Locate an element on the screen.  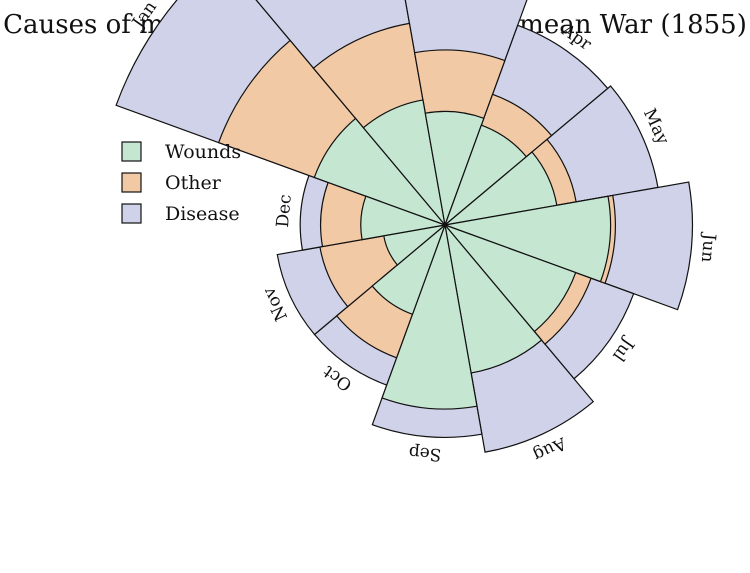
legend: Wounds Other Disease is located at coordinates (181, 183).